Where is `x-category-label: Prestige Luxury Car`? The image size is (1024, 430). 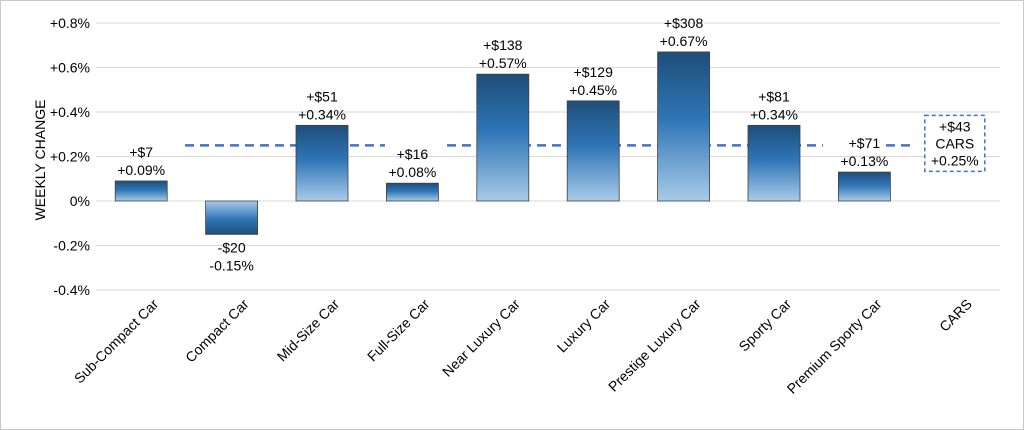
x-category-label: Prestige Luxury Car is located at coordinates (654, 345).